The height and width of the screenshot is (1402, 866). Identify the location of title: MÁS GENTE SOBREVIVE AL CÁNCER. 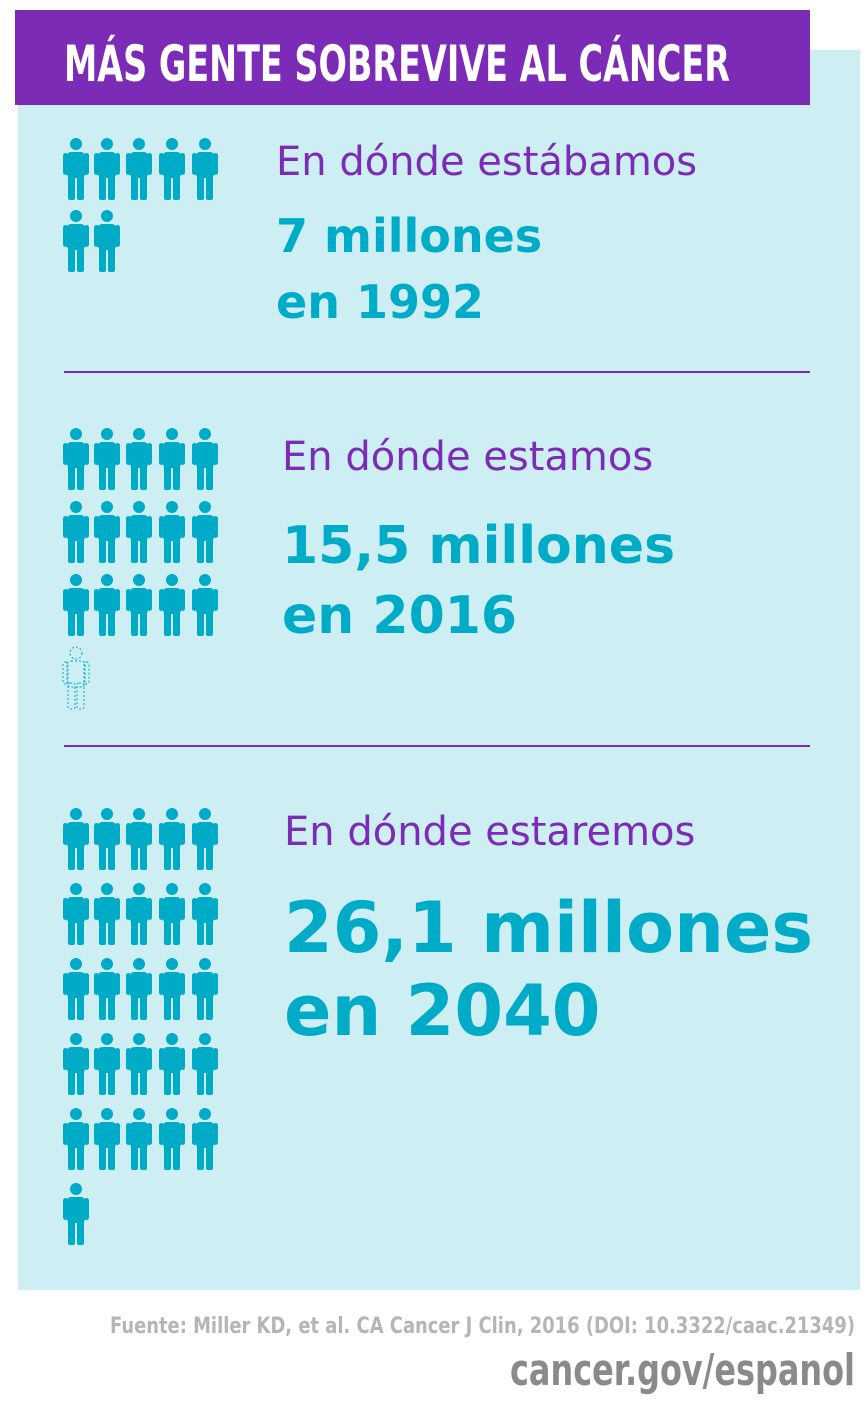
(397, 63).